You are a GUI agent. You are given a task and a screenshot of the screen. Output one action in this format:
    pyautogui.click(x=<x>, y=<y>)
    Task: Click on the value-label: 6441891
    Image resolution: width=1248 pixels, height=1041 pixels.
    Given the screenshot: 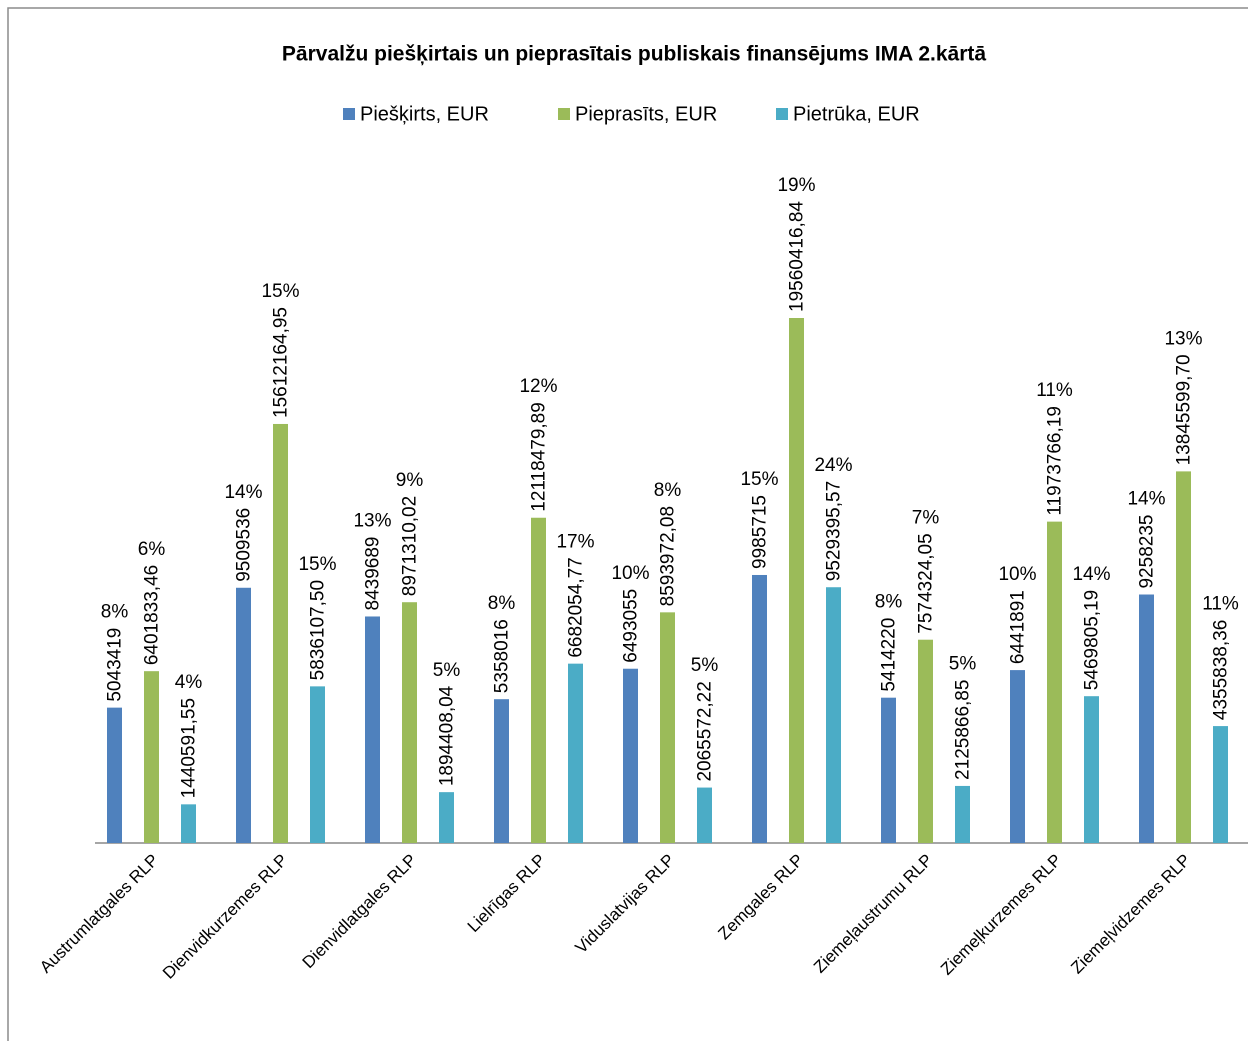 What is the action you would take?
    pyautogui.click(x=1018, y=627)
    